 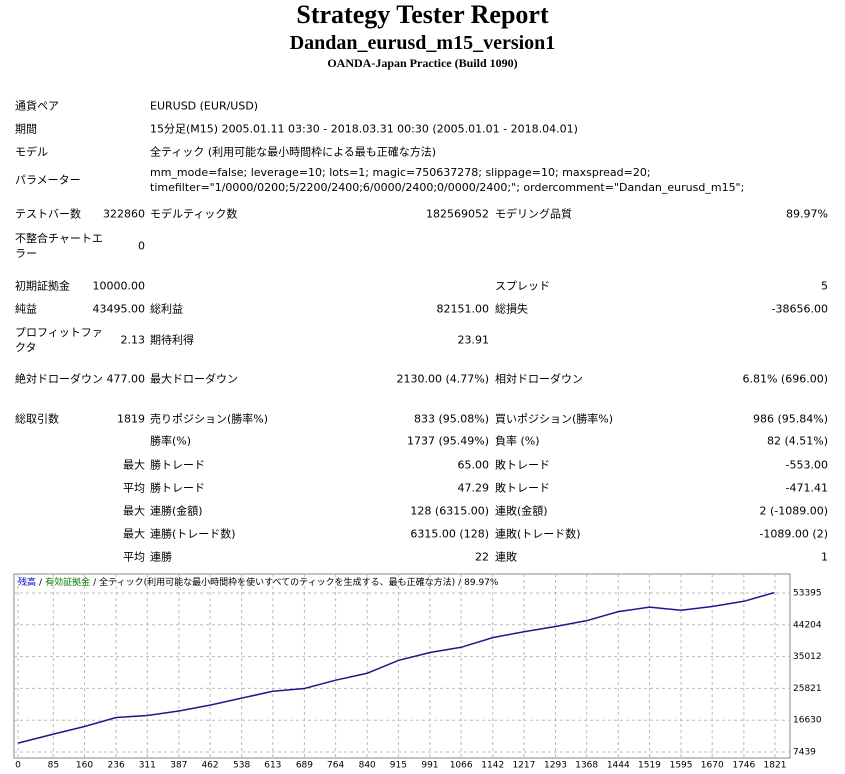 I want to click on stat-value: 1, so click(x=824, y=557).